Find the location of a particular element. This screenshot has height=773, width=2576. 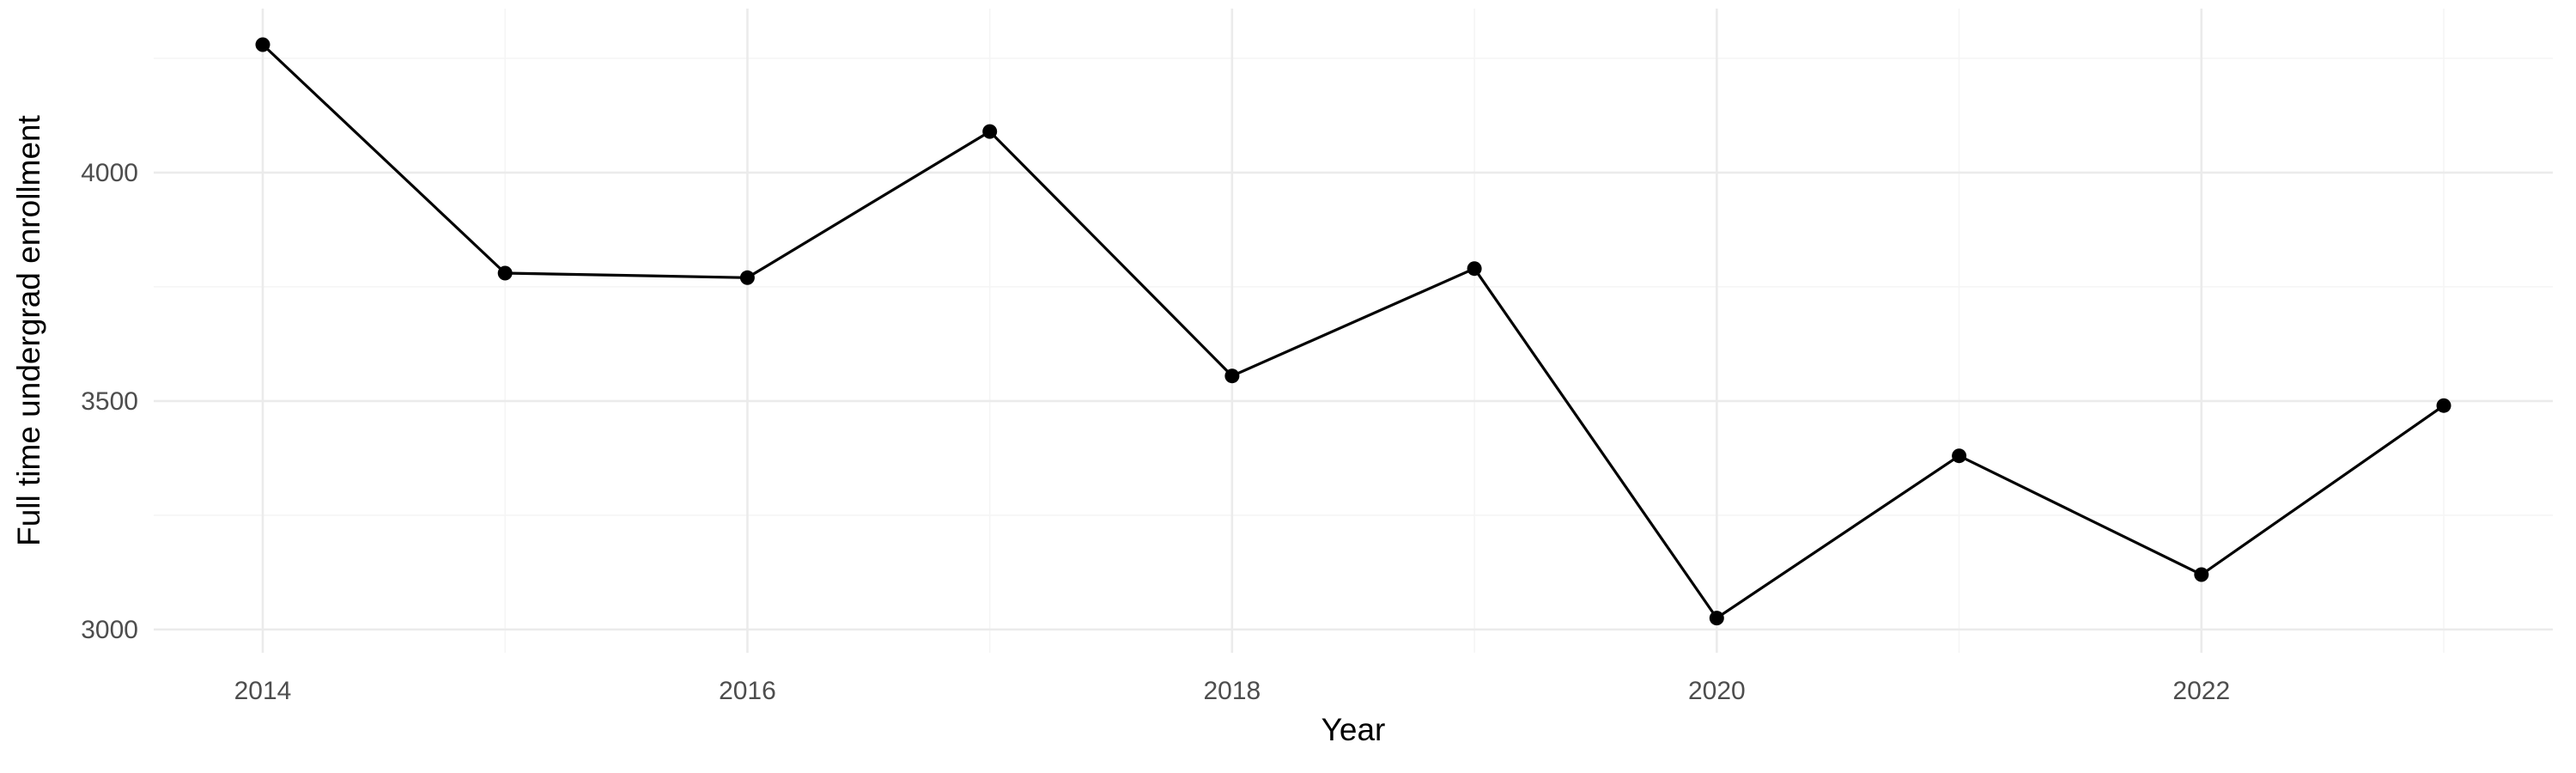

x-axis-title: Year is located at coordinates (1353, 729).